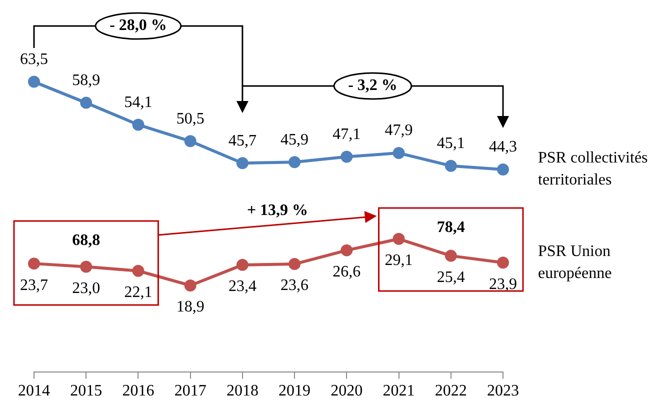  Describe the element at coordinates (346, 391) in the screenshot. I see `x-tick-label: 2020` at that location.